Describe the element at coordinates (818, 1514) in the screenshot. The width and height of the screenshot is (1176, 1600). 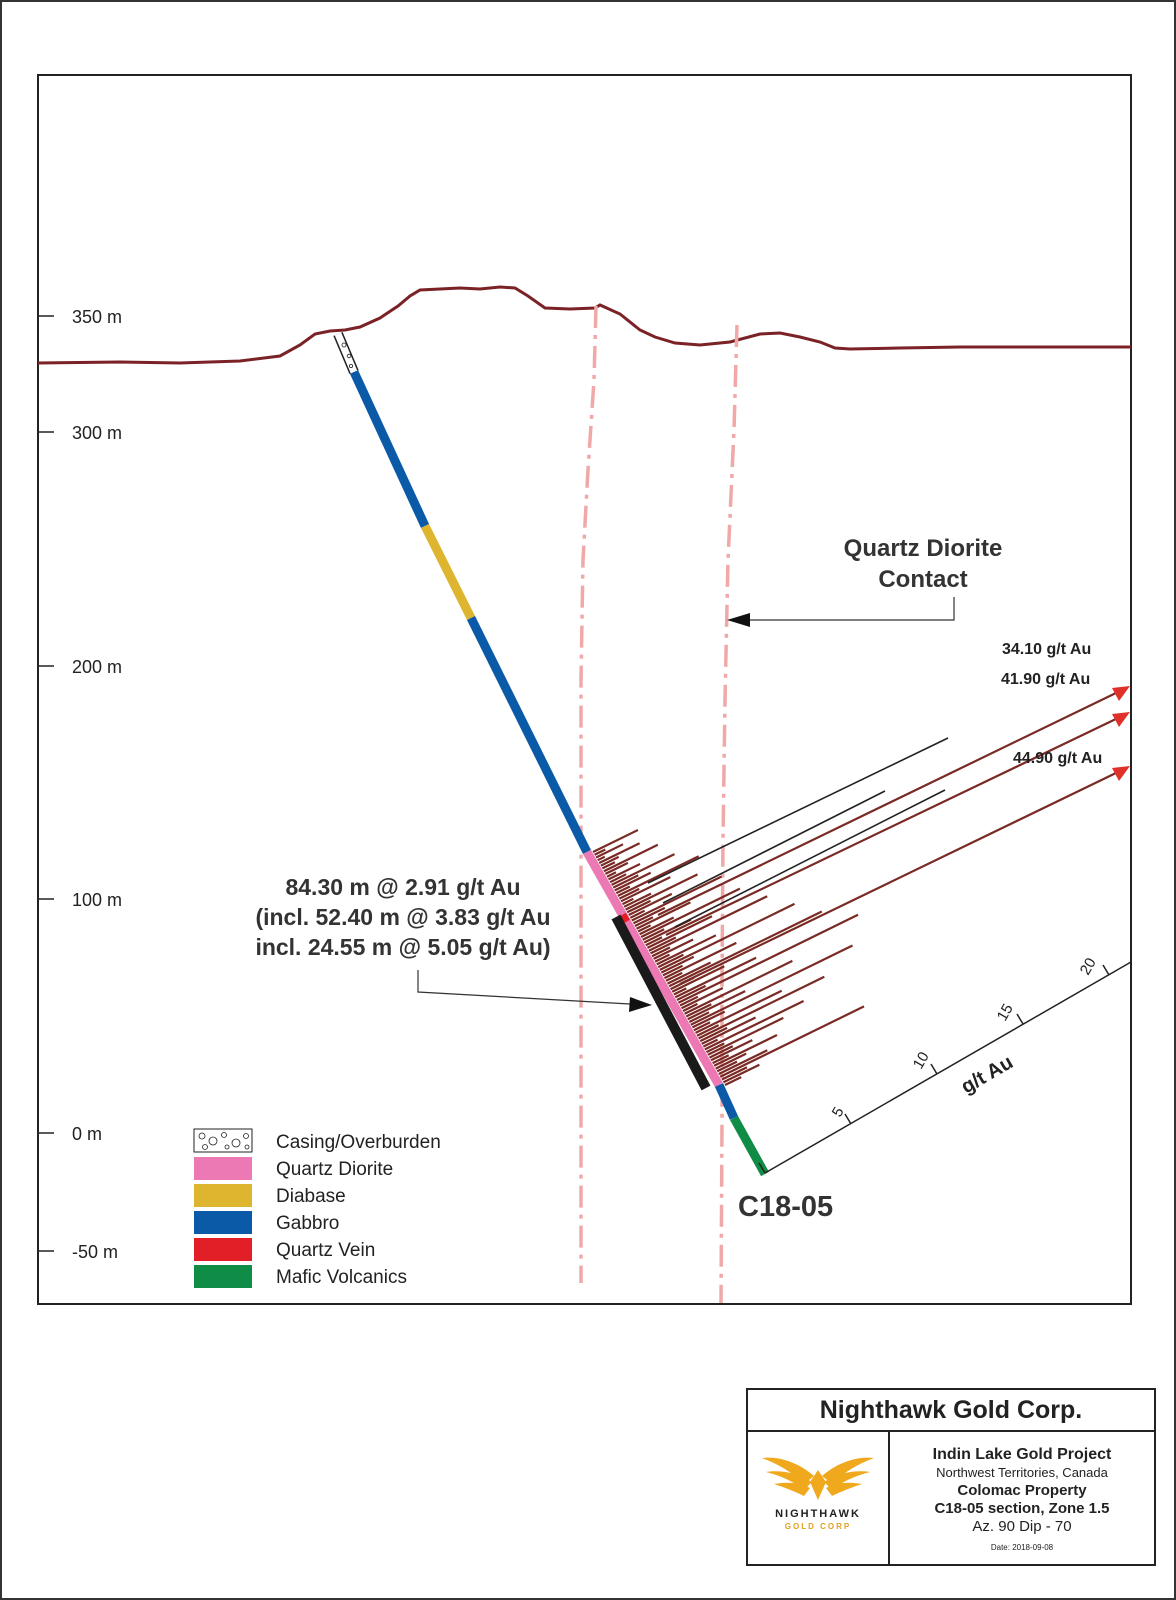
I see `logo-wordmark: NIGHTHAWK` at that location.